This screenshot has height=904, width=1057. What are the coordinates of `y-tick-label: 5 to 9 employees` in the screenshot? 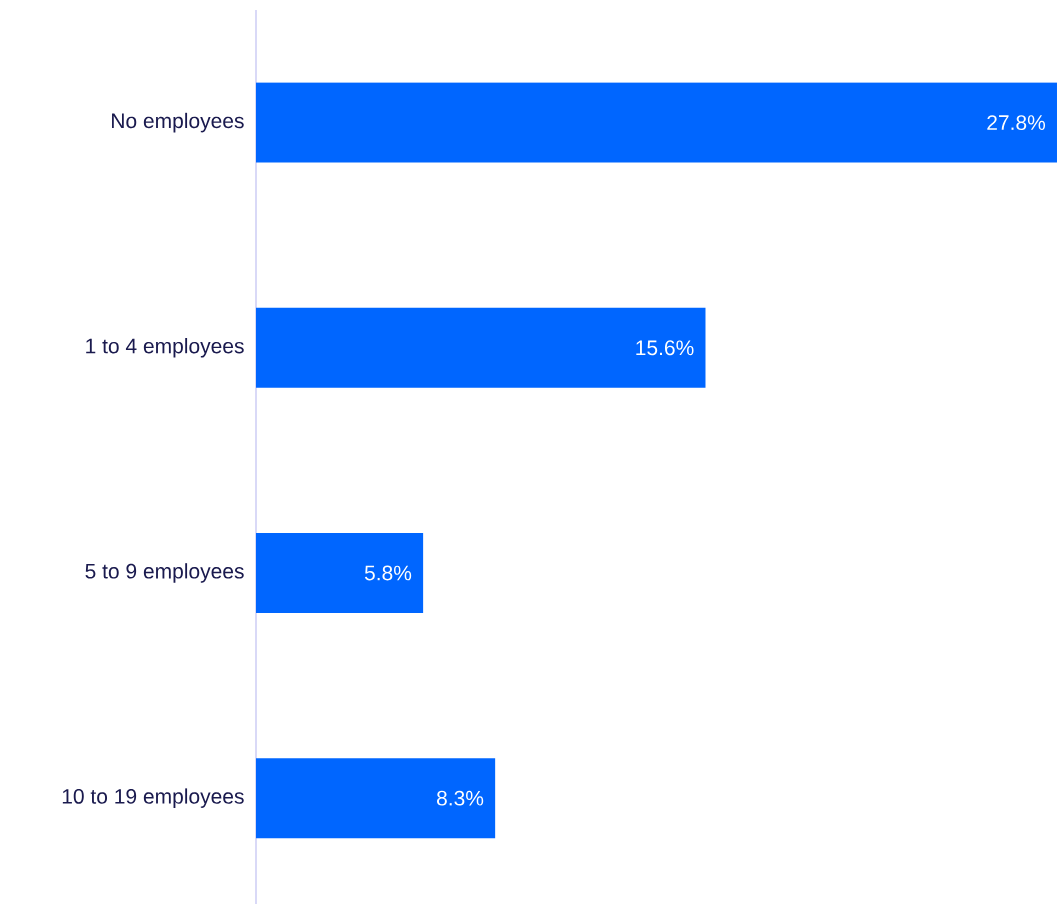 It's located at (164, 573).